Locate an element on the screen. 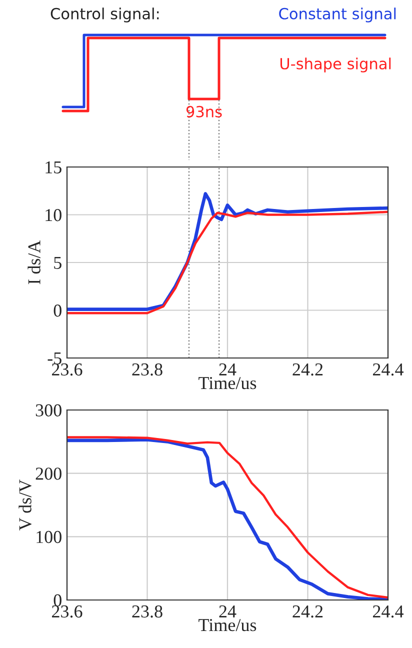 This screenshot has height=648, width=412. text: 93ns is located at coordinates (204, 112).